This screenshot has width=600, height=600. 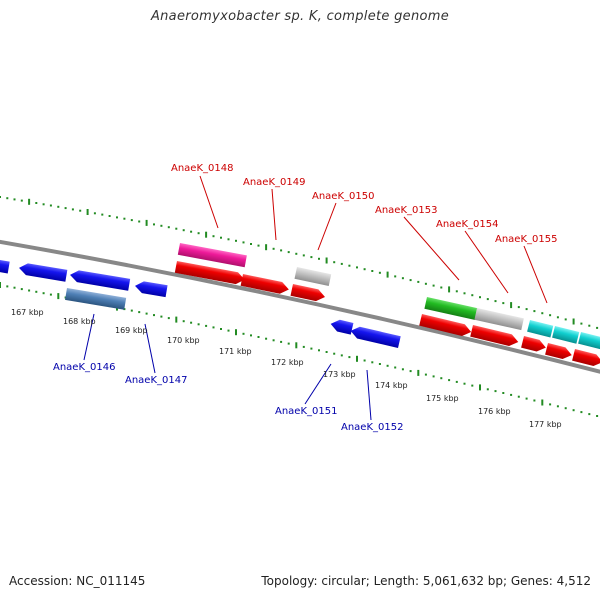 I want to click on scale-label-168kbp: 168 kbp, so click(x=79, y=321).